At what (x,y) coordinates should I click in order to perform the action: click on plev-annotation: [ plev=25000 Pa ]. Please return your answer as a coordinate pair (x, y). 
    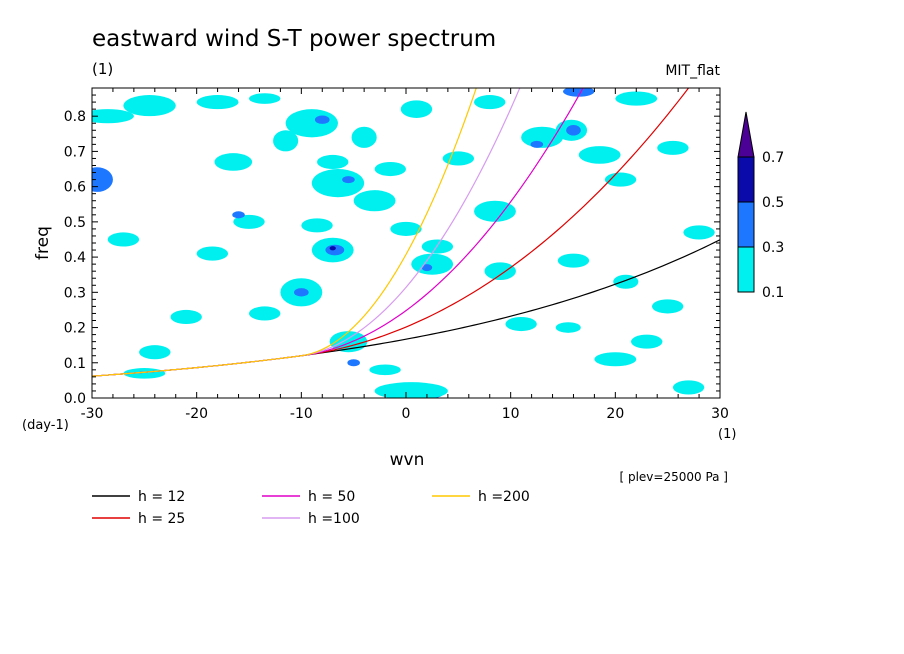
    Looking at the image, I should click on (673, 477).